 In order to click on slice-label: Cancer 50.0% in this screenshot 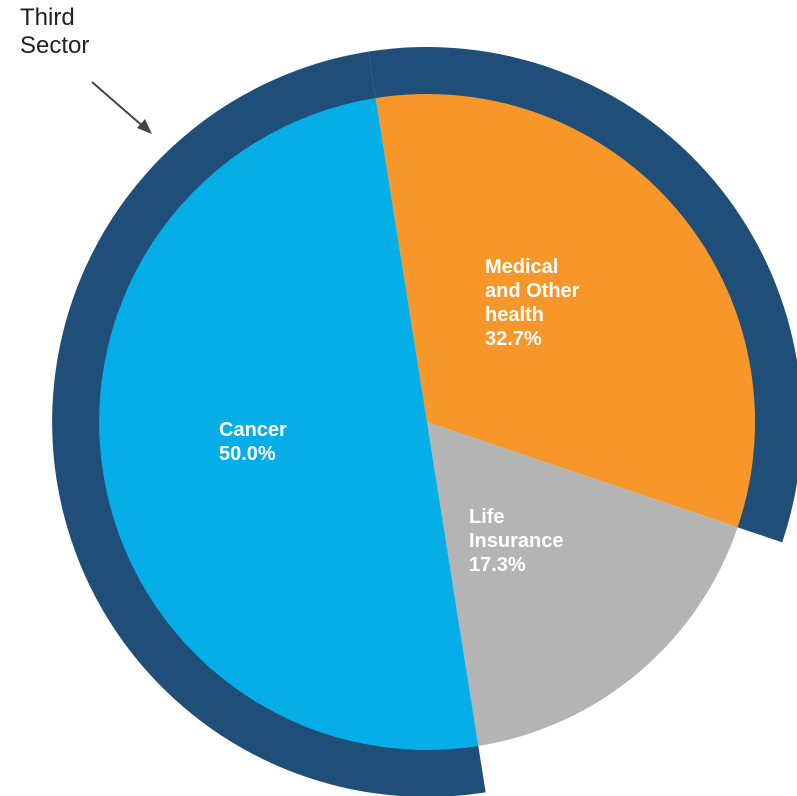, I will do `click(269, 442)`.